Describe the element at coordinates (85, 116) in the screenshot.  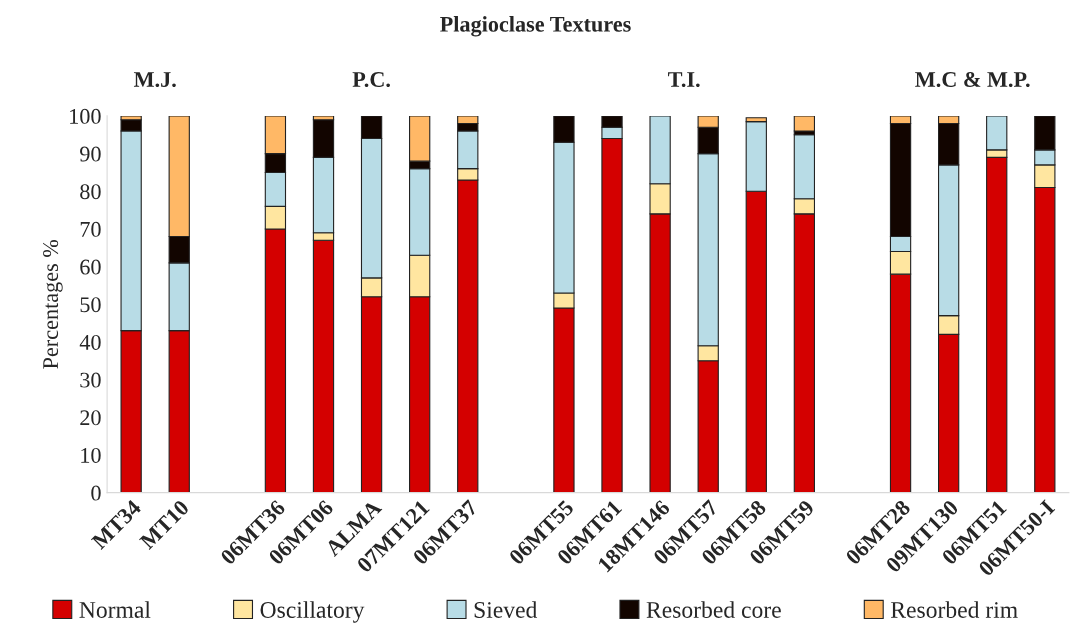
I see `y-tick-label: 100` at that location.